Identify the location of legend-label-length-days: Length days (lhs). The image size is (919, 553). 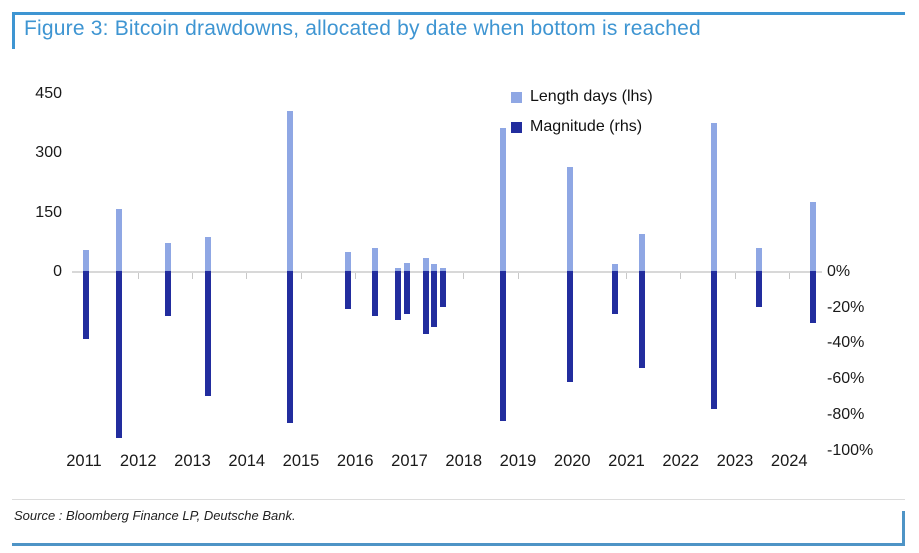
(591, 96).